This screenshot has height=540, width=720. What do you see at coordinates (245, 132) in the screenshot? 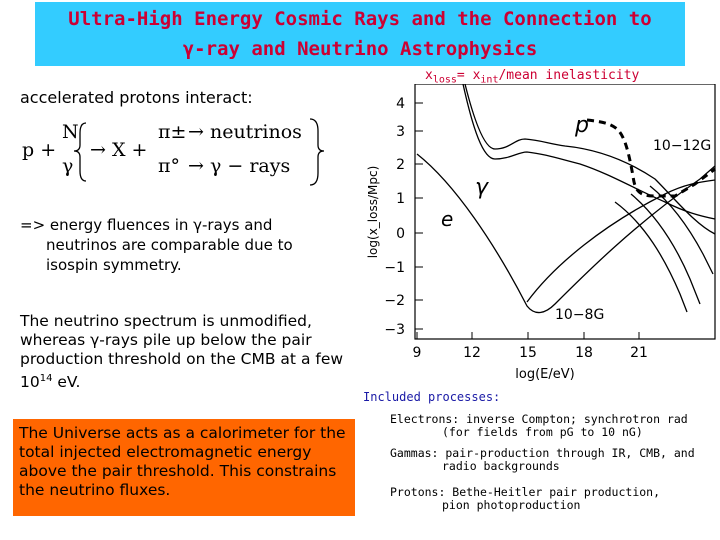
I see `reaction-neutrinos: → neutrinos` at bounding box center [245, 132].